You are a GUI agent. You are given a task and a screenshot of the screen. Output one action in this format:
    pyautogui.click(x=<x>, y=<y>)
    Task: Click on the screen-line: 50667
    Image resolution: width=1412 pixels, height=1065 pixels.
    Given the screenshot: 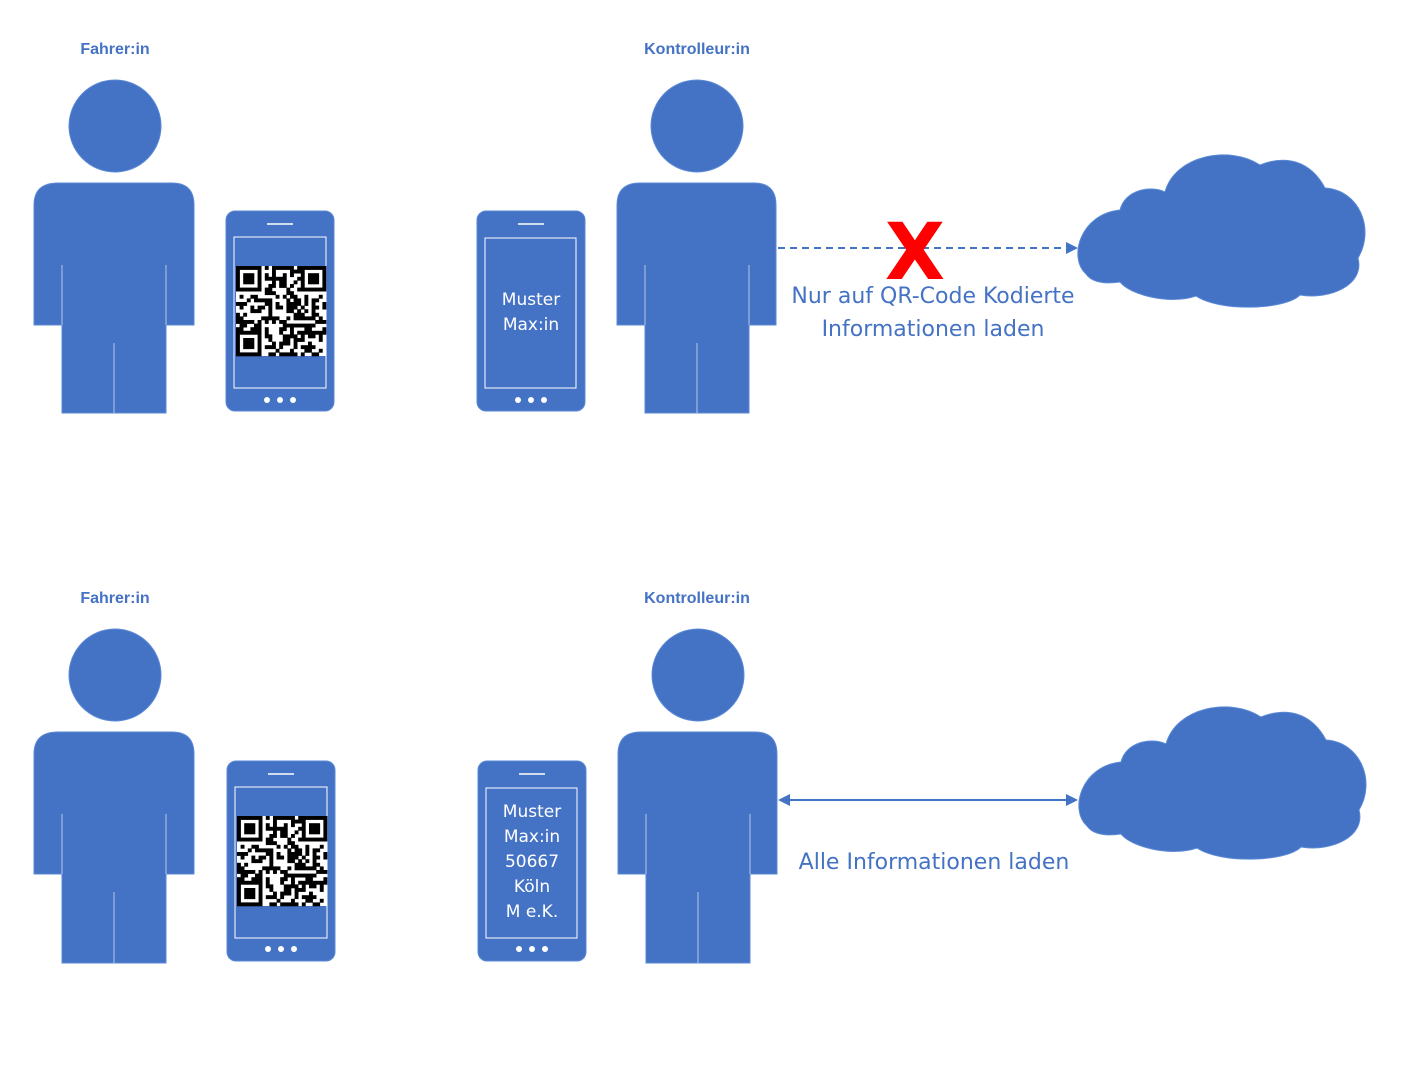 What is the action you would take?
    pyautogui.click(x=532, y=862)
    